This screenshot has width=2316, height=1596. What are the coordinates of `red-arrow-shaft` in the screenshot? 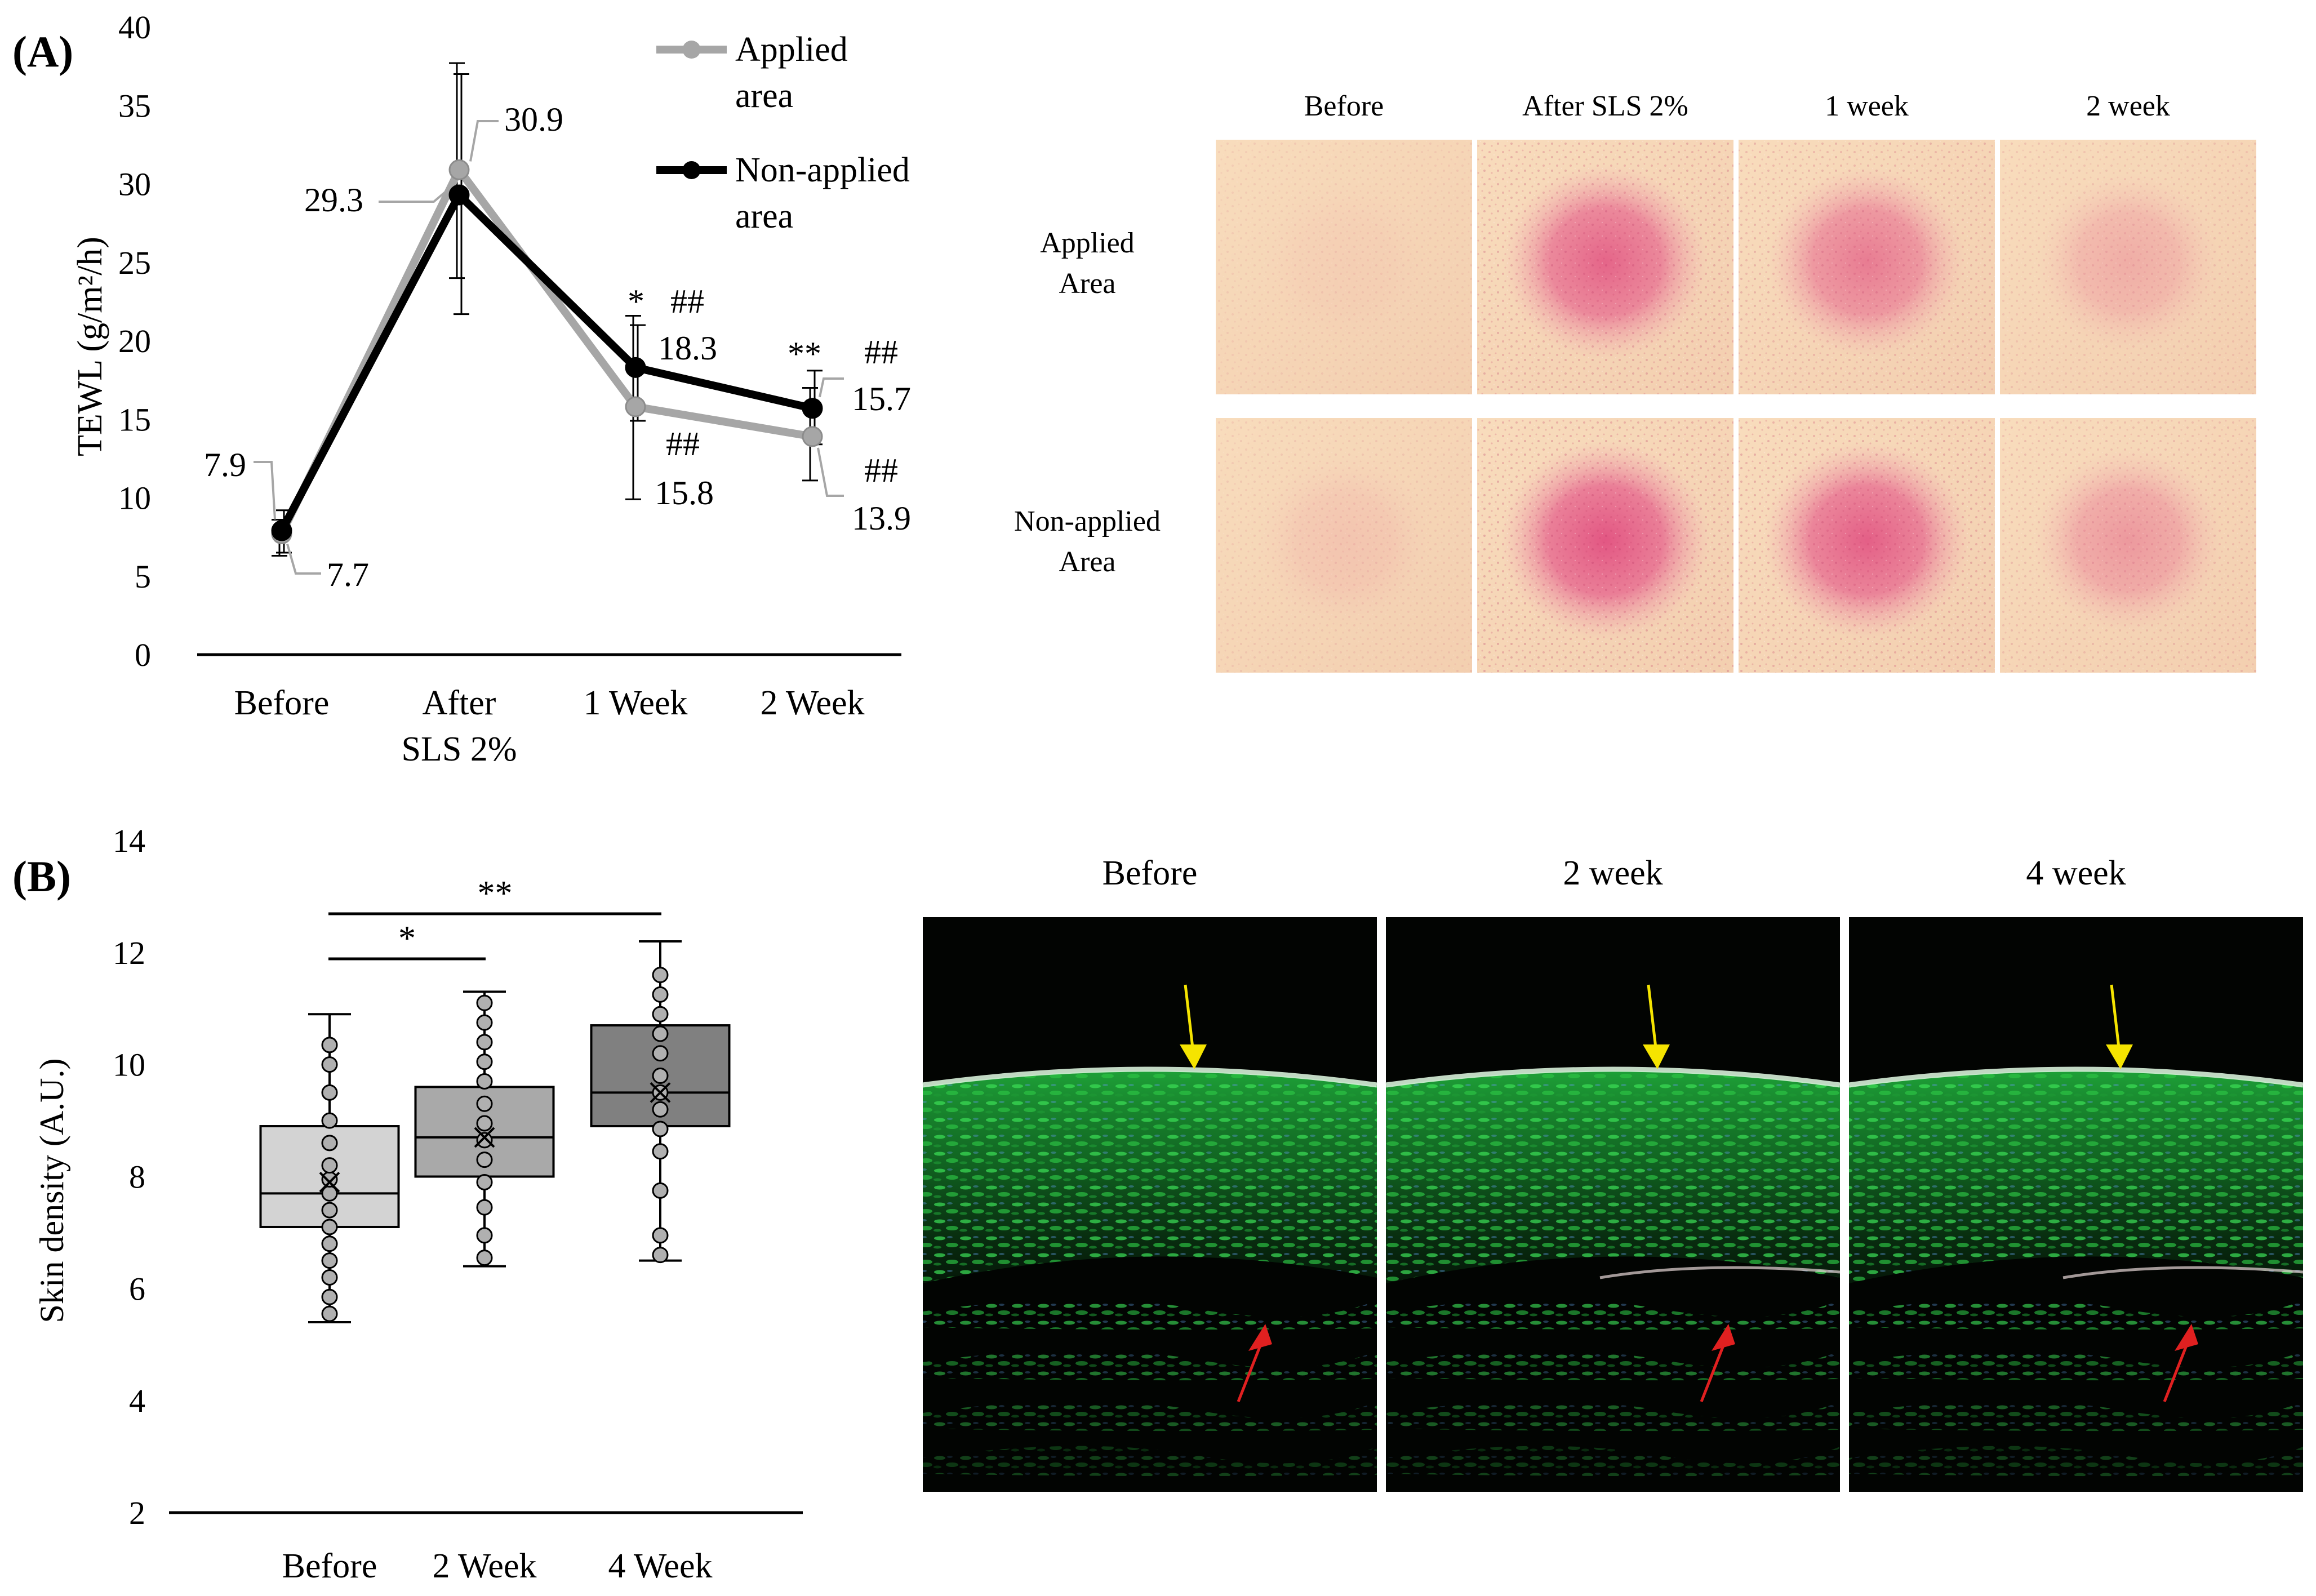 It's located at (2176, 1373).